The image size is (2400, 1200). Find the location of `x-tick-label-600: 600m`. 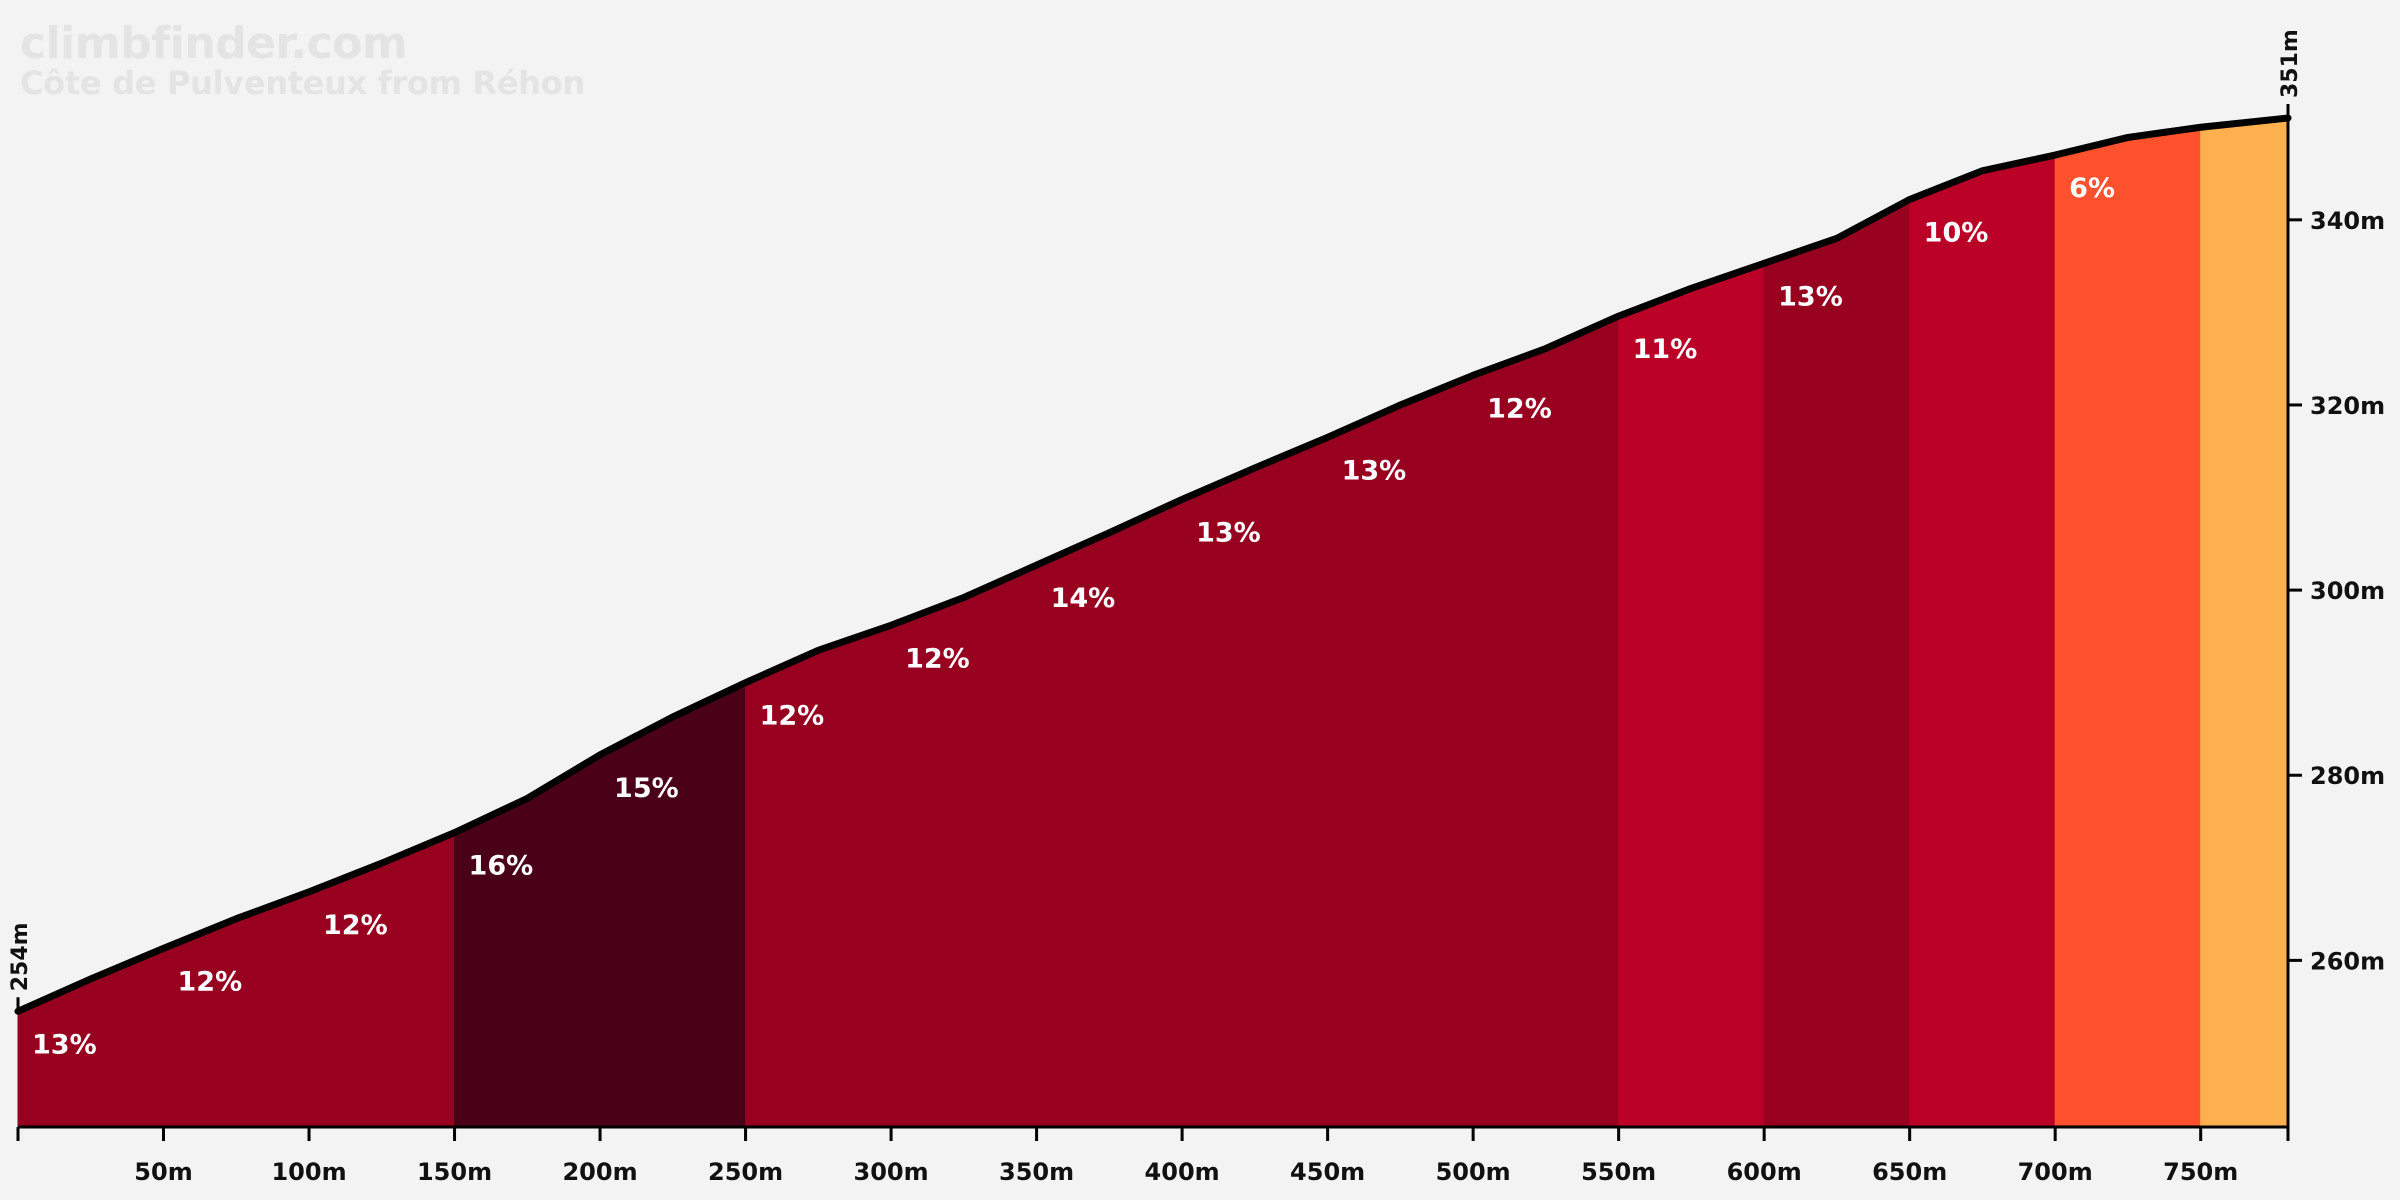

x-tick-label-600: 600m is located at coordinates (1764, 1172).